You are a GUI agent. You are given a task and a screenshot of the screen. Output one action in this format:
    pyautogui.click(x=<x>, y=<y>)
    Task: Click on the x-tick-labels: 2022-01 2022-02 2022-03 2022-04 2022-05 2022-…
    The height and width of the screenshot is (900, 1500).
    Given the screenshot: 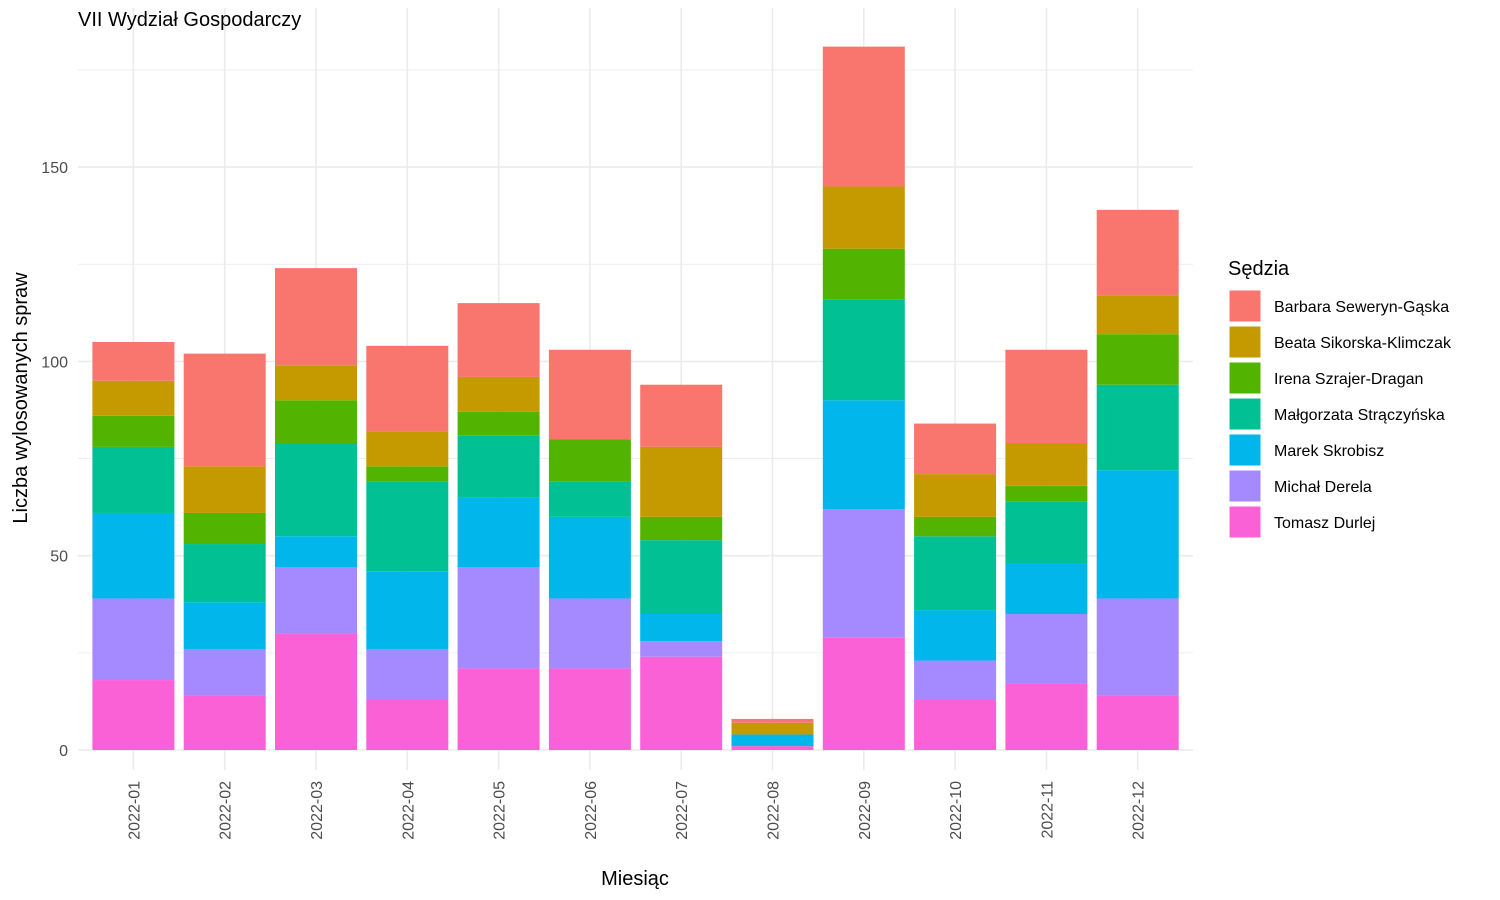 What is the action you would take?
    pyautogui.click(x=636, y=810)
    